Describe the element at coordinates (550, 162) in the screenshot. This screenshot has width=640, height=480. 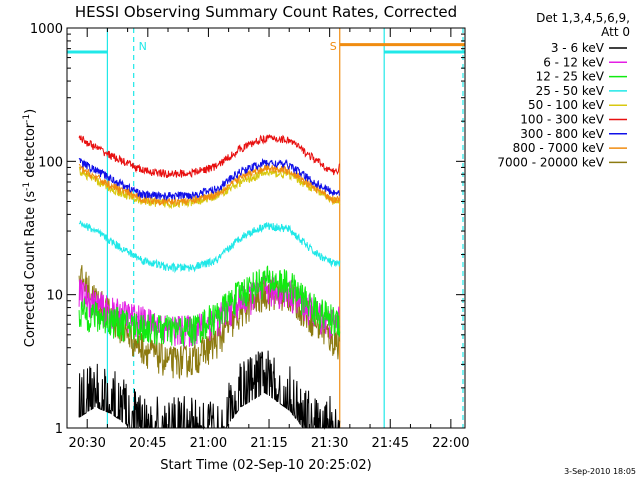
I see `legend-entry-label: 7000 - 20000 keV` at that location.